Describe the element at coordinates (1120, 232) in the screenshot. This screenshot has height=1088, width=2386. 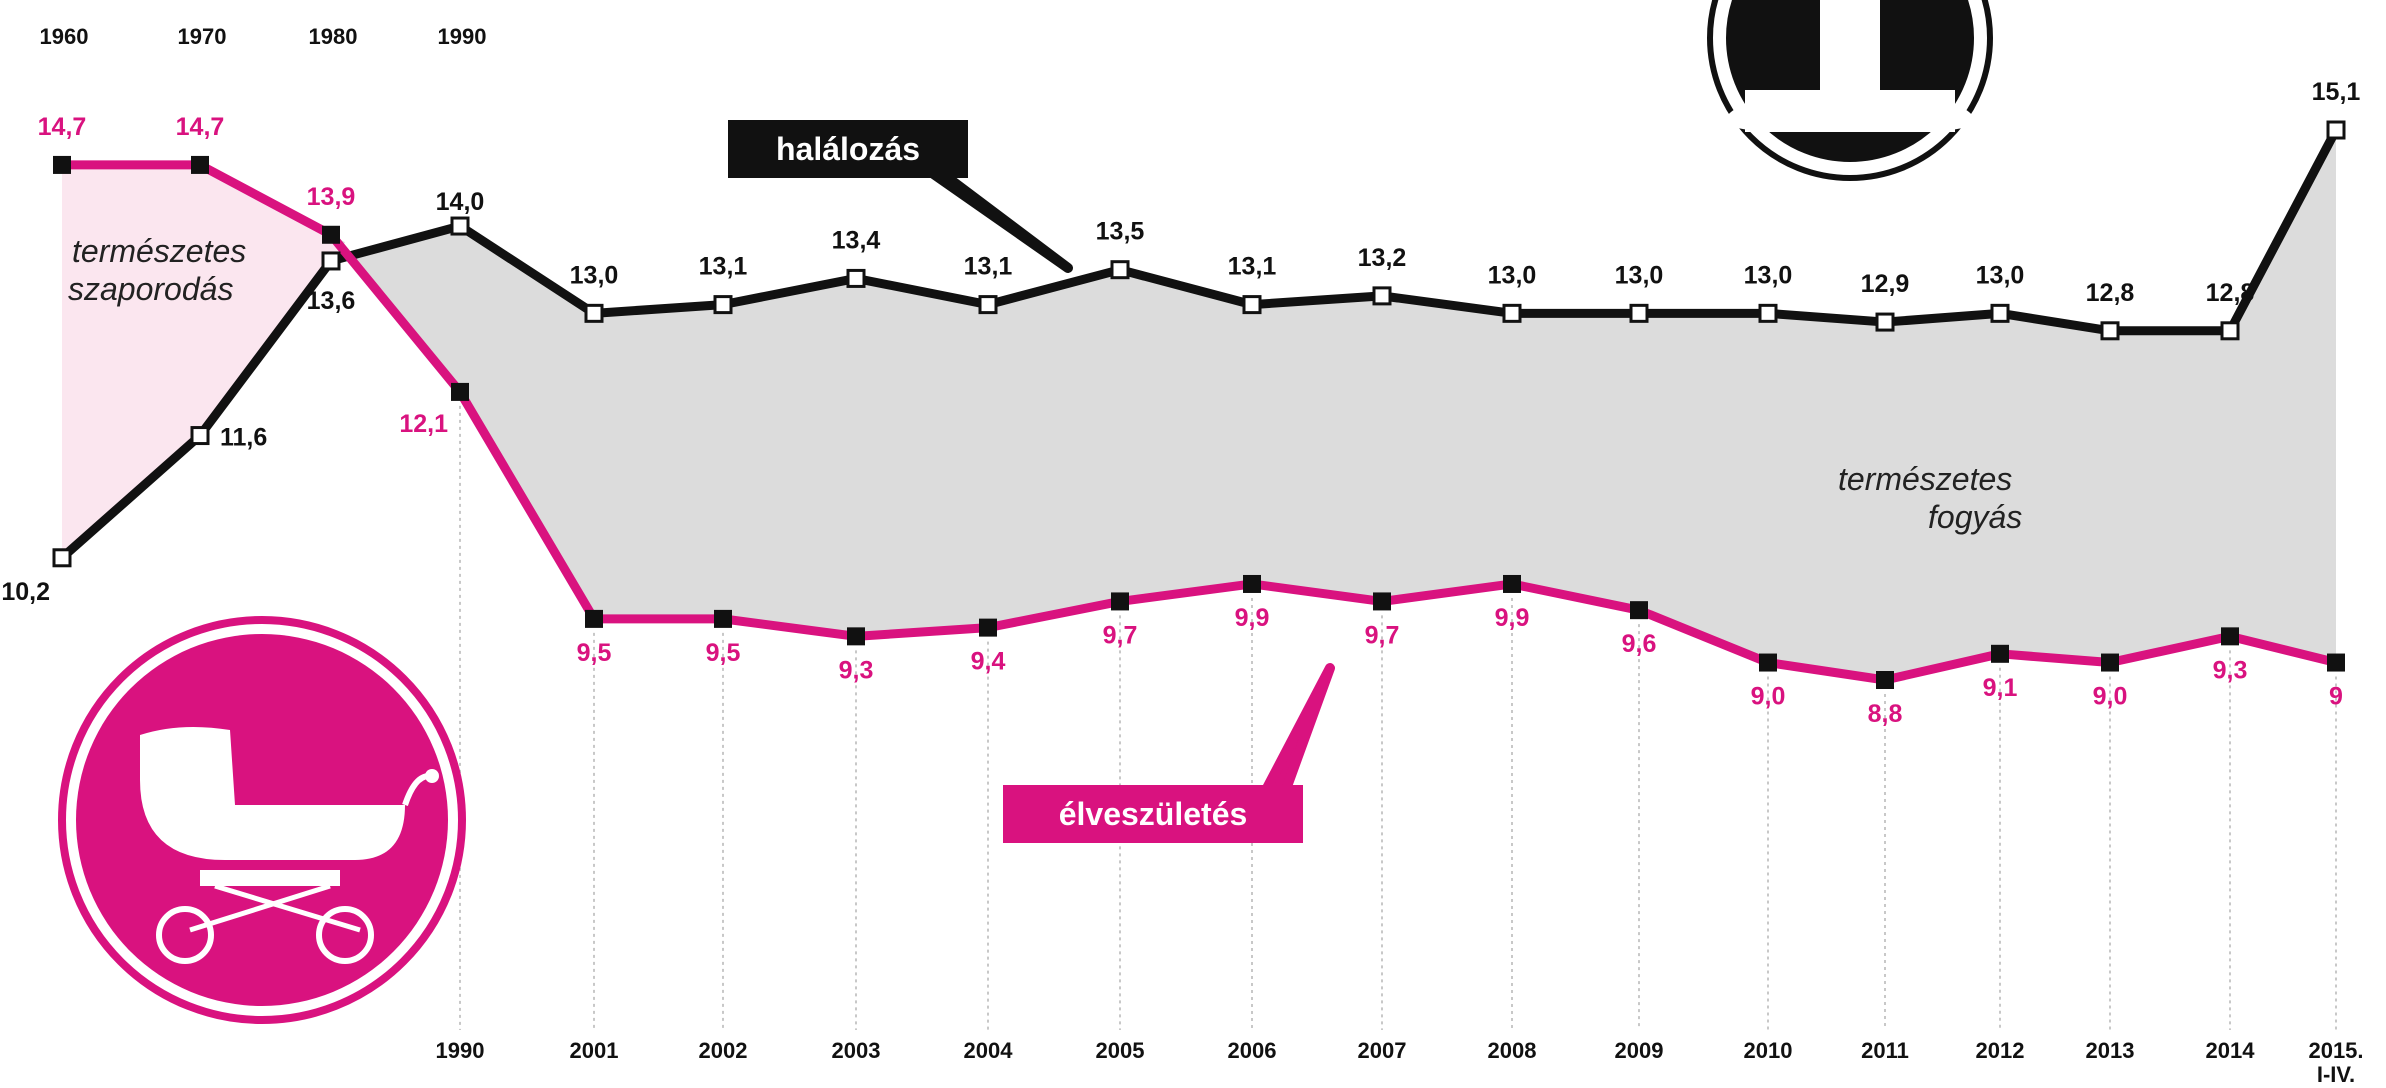
I see `deaths-value-label: 13,5` at that location.